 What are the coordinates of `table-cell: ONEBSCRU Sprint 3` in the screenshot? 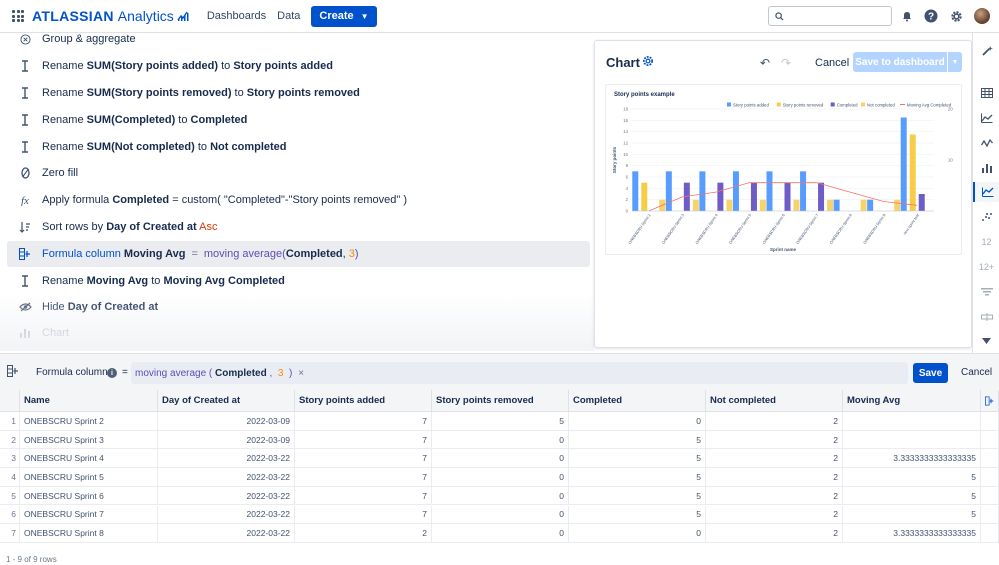 It's located at (89, 439).